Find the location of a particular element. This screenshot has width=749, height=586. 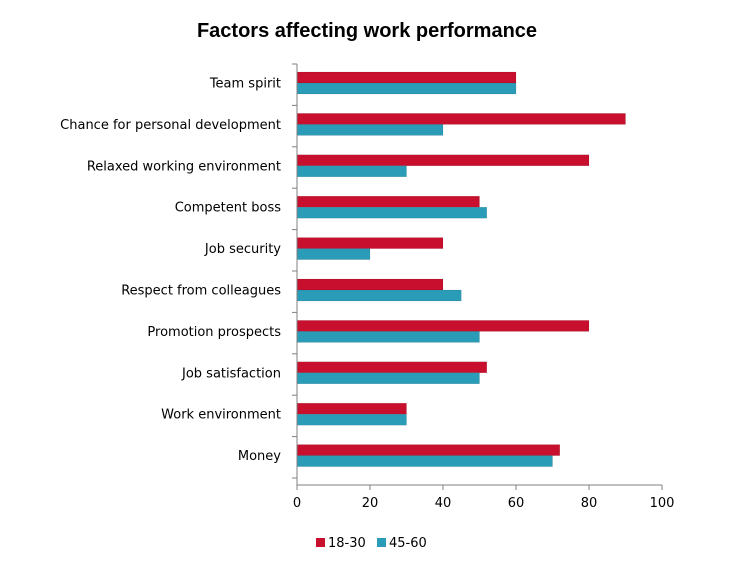

x-tick-label: 40 is located at coordinates (443, 503).